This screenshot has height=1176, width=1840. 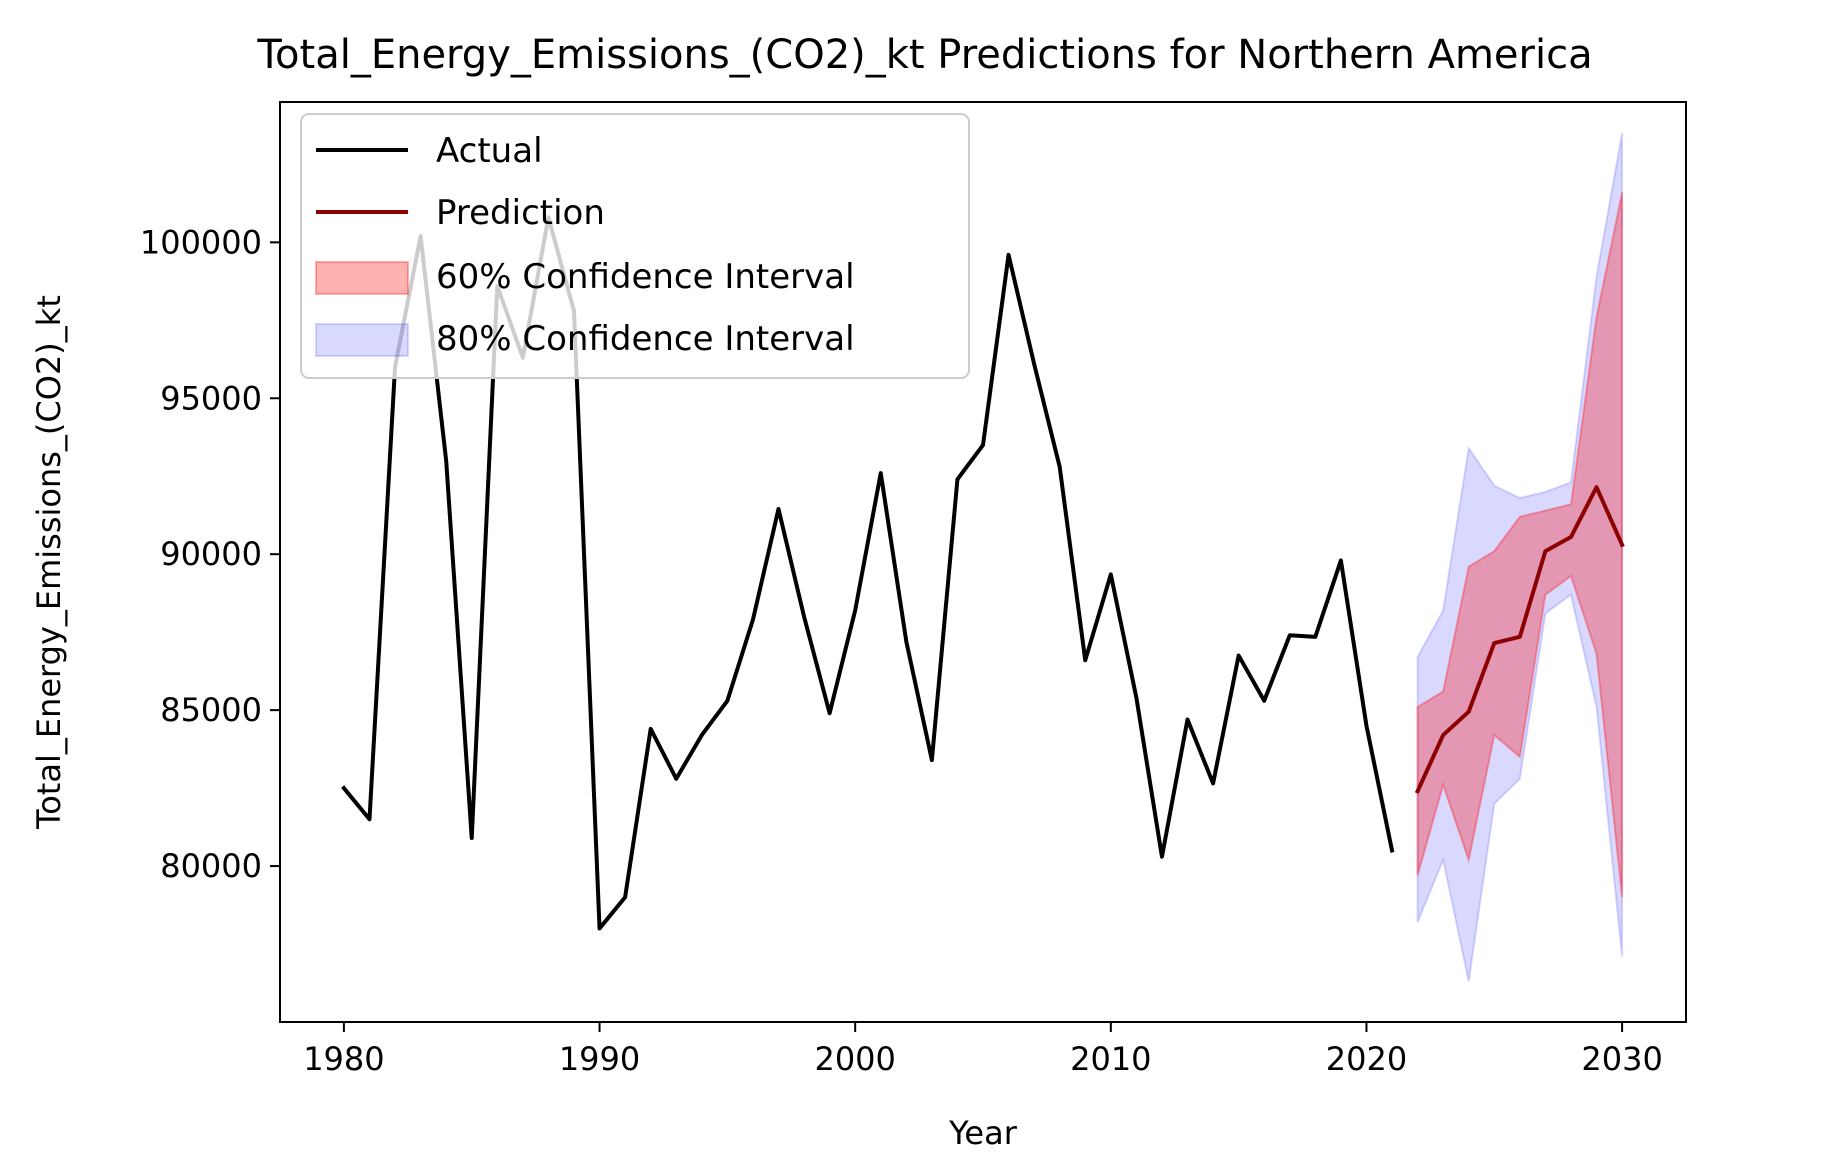 I want to click on x-tick-label: 1980, so click(x=343, y=1059).